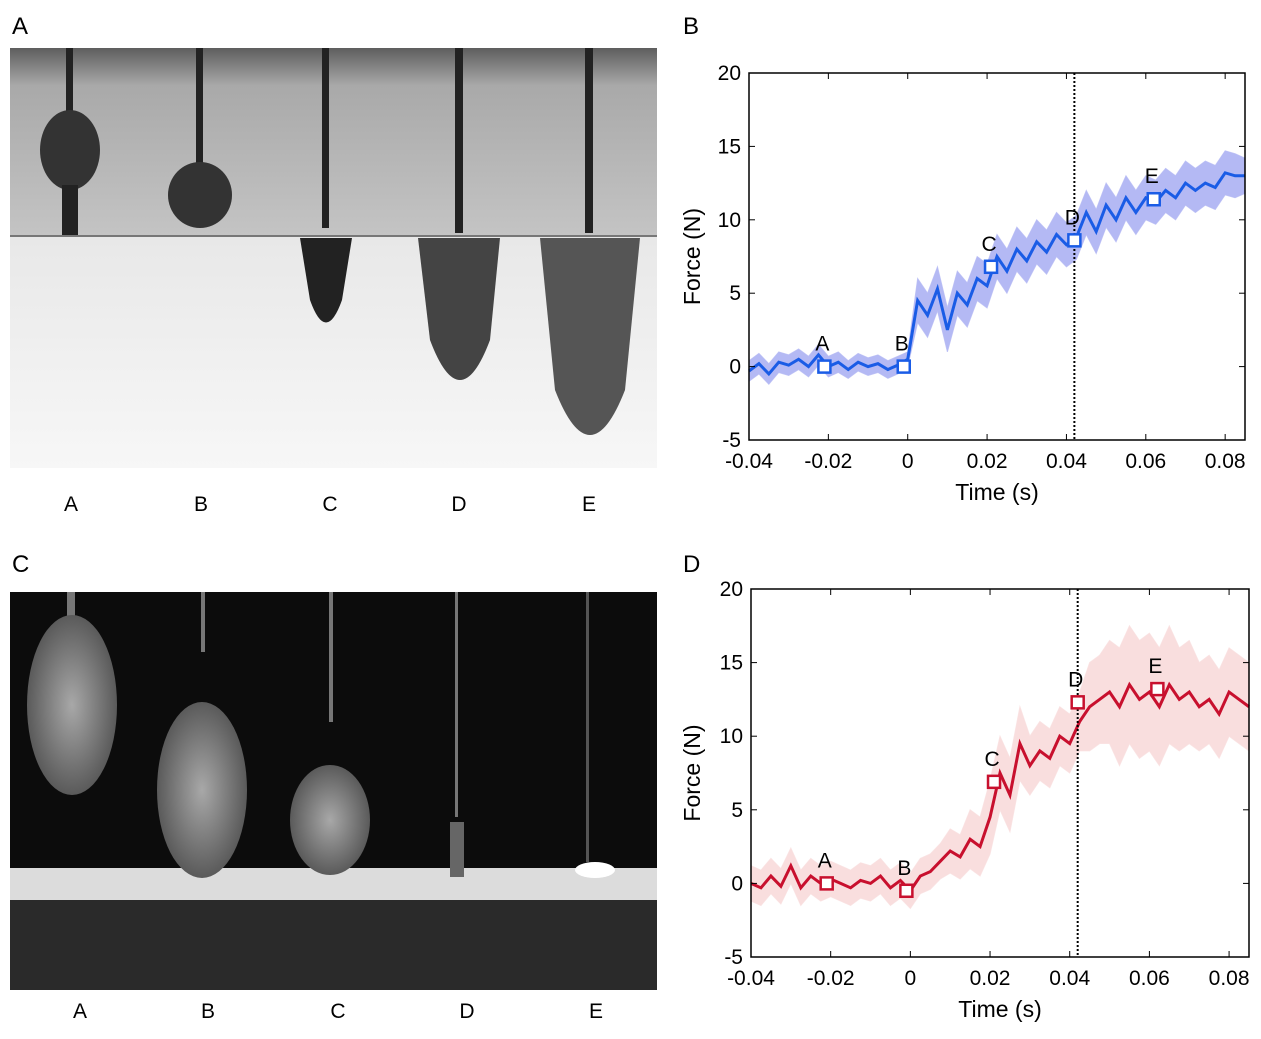 This screenshot has width=1261, height=1039. What do you see at coordinates (691, 564) in the screenshot?
I see `panel-label: D` at bounding box center [691, 564].